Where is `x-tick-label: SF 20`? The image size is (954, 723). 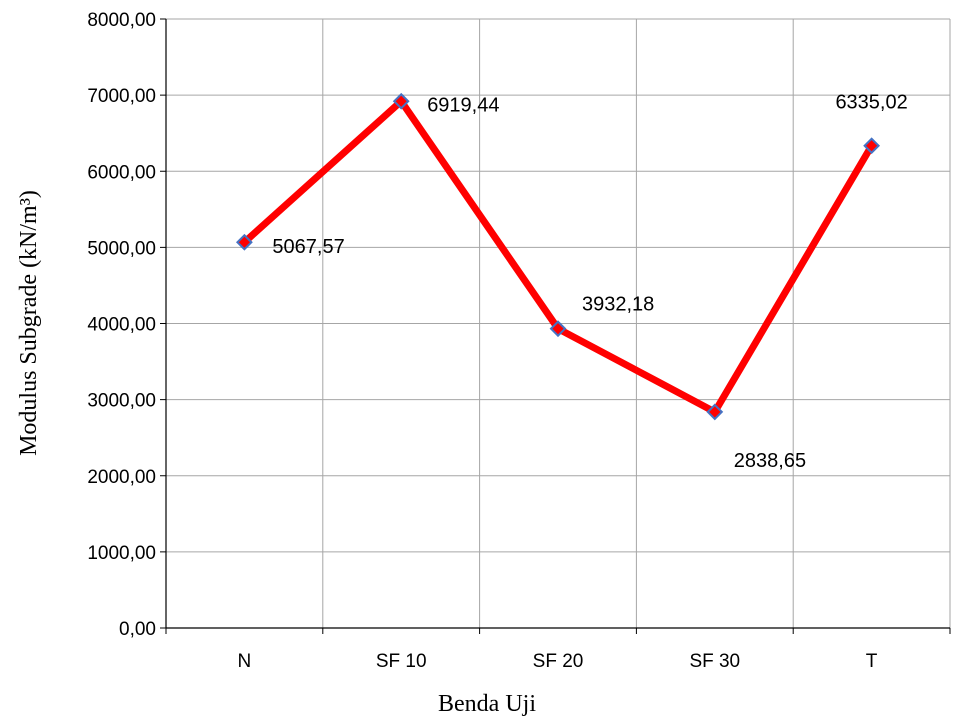 x-tick-label: SF 20 is located at coordinates (558, 661).